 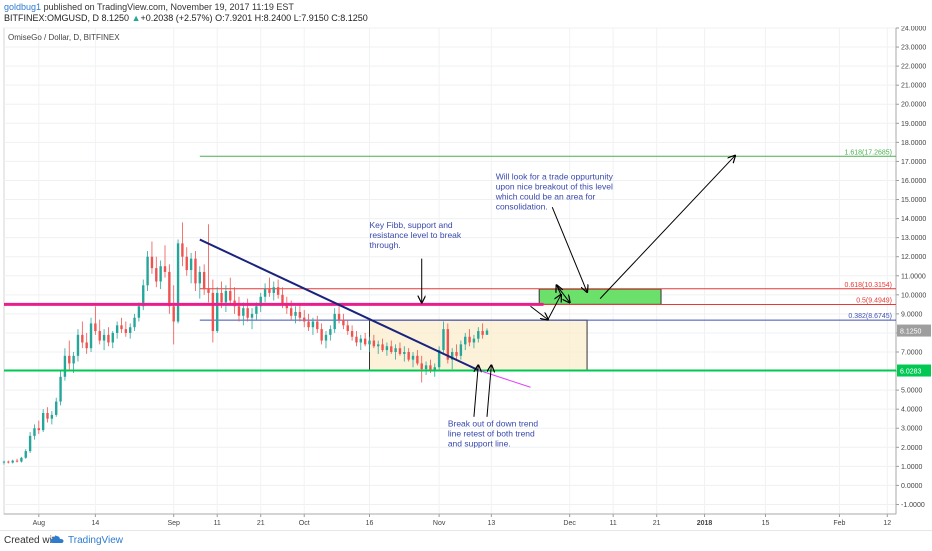 I want to click on x-tick-label: Sep, so click(x=173, y=523).